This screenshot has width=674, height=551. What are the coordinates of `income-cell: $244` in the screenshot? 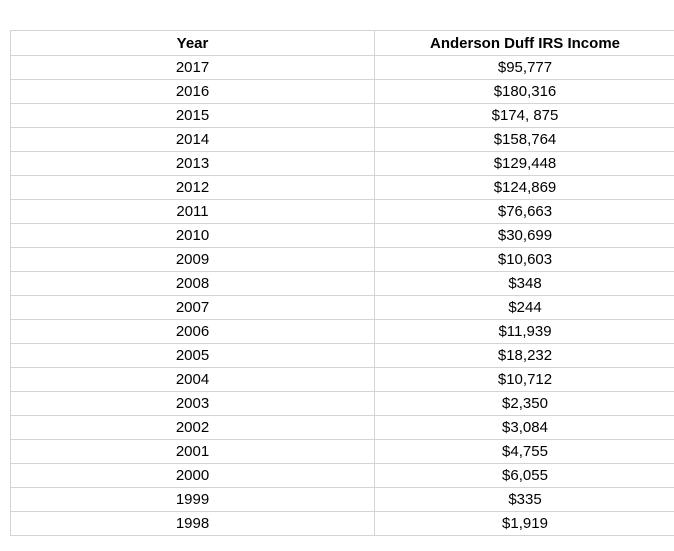 It's located at (524, 307).